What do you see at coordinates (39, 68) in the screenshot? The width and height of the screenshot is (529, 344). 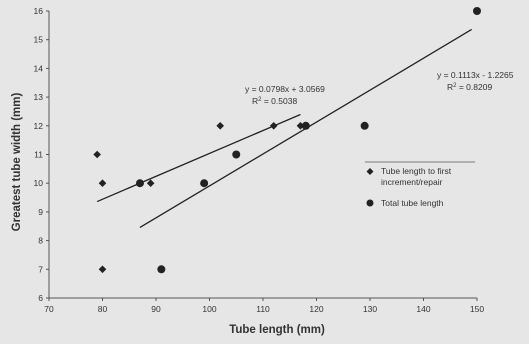 I see `y-tick-label: 14` at bounding box center [39, 68].